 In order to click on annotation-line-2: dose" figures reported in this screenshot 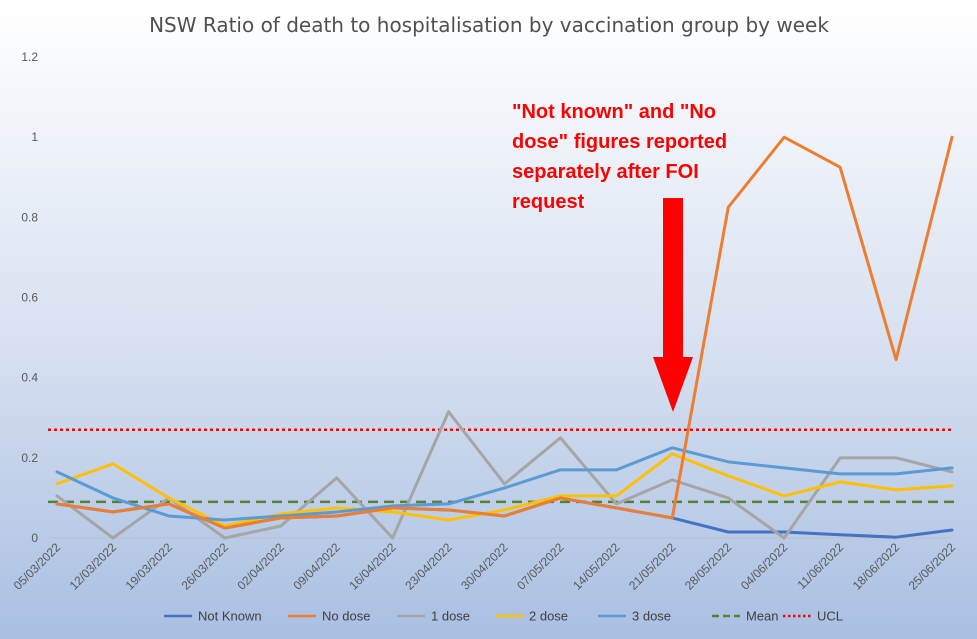, I will do `click(619, 142)`.